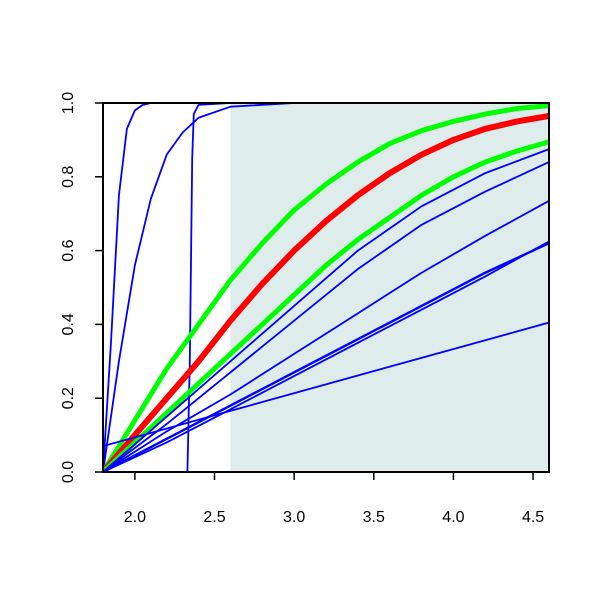 The width and height of the screenshot is (600, 600). Describe the element at coordinates (68, 103) in the screenshot. I see `y-tick-label: 1.0` at that location.